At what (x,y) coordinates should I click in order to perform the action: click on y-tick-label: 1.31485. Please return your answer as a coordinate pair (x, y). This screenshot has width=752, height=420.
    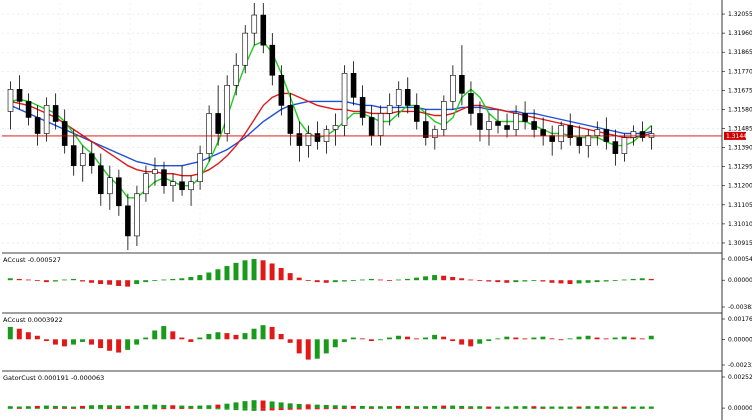
    Looking at the image, I should click on (740, 129).